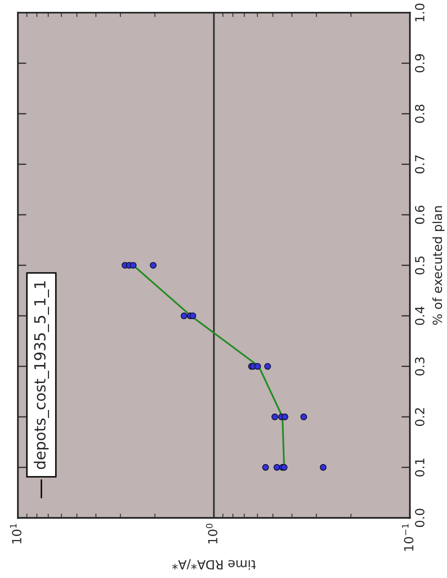  I want to click on text: depots_cost_1935_5_1_1, so click(42, 375).